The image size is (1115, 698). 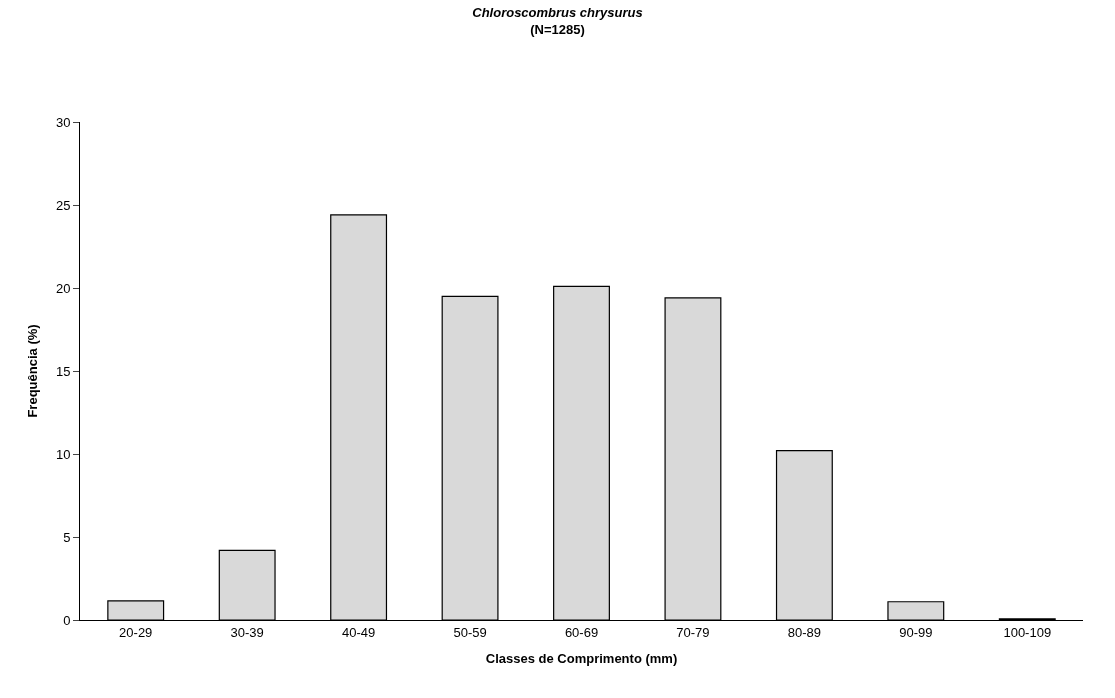 I want to click on x-tick-label: 40-49, so click(x=358, y=632).